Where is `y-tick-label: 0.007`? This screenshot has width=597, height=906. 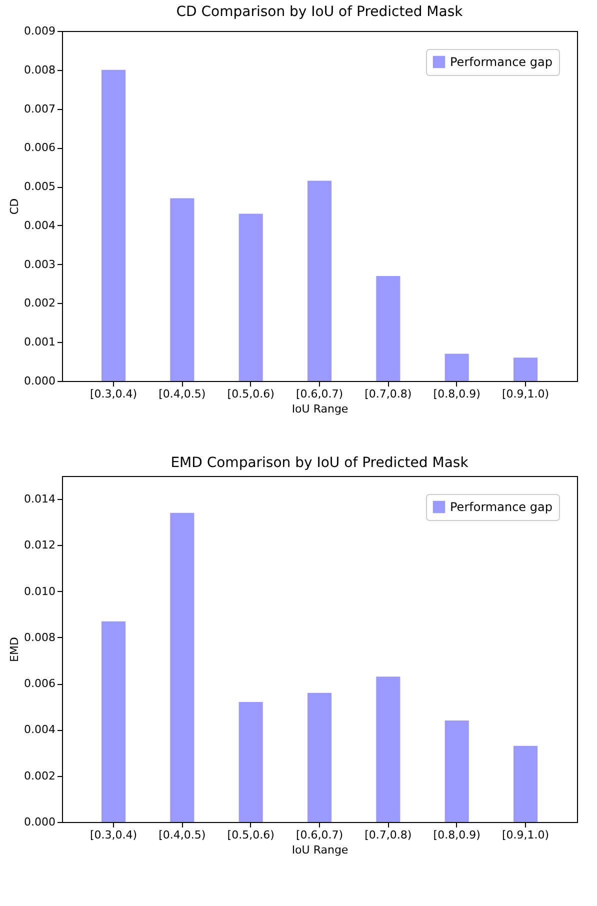 y-tick-label: 0.007 is located at coordinates (40, 109).